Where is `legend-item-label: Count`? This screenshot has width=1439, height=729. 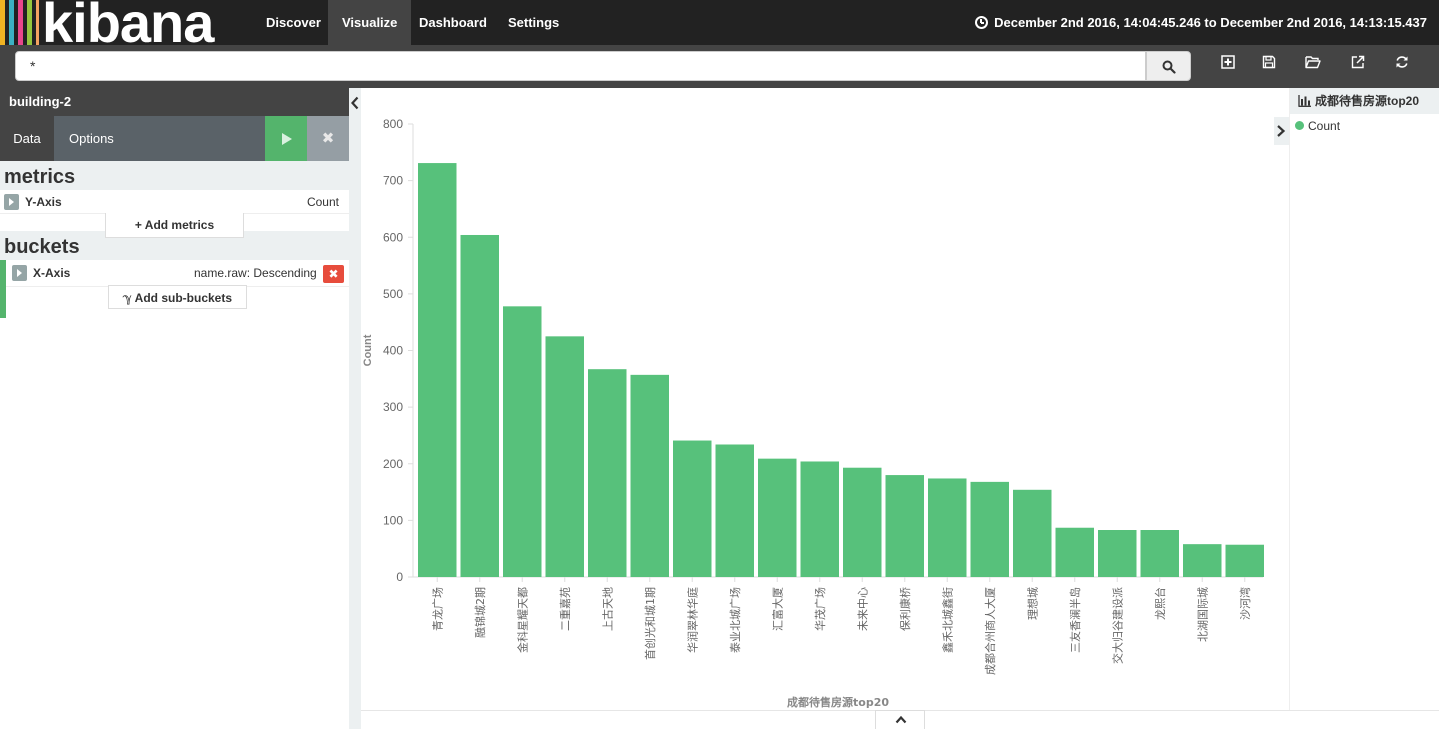
legend-item-label: Count is located at coordinates (1324, 126).